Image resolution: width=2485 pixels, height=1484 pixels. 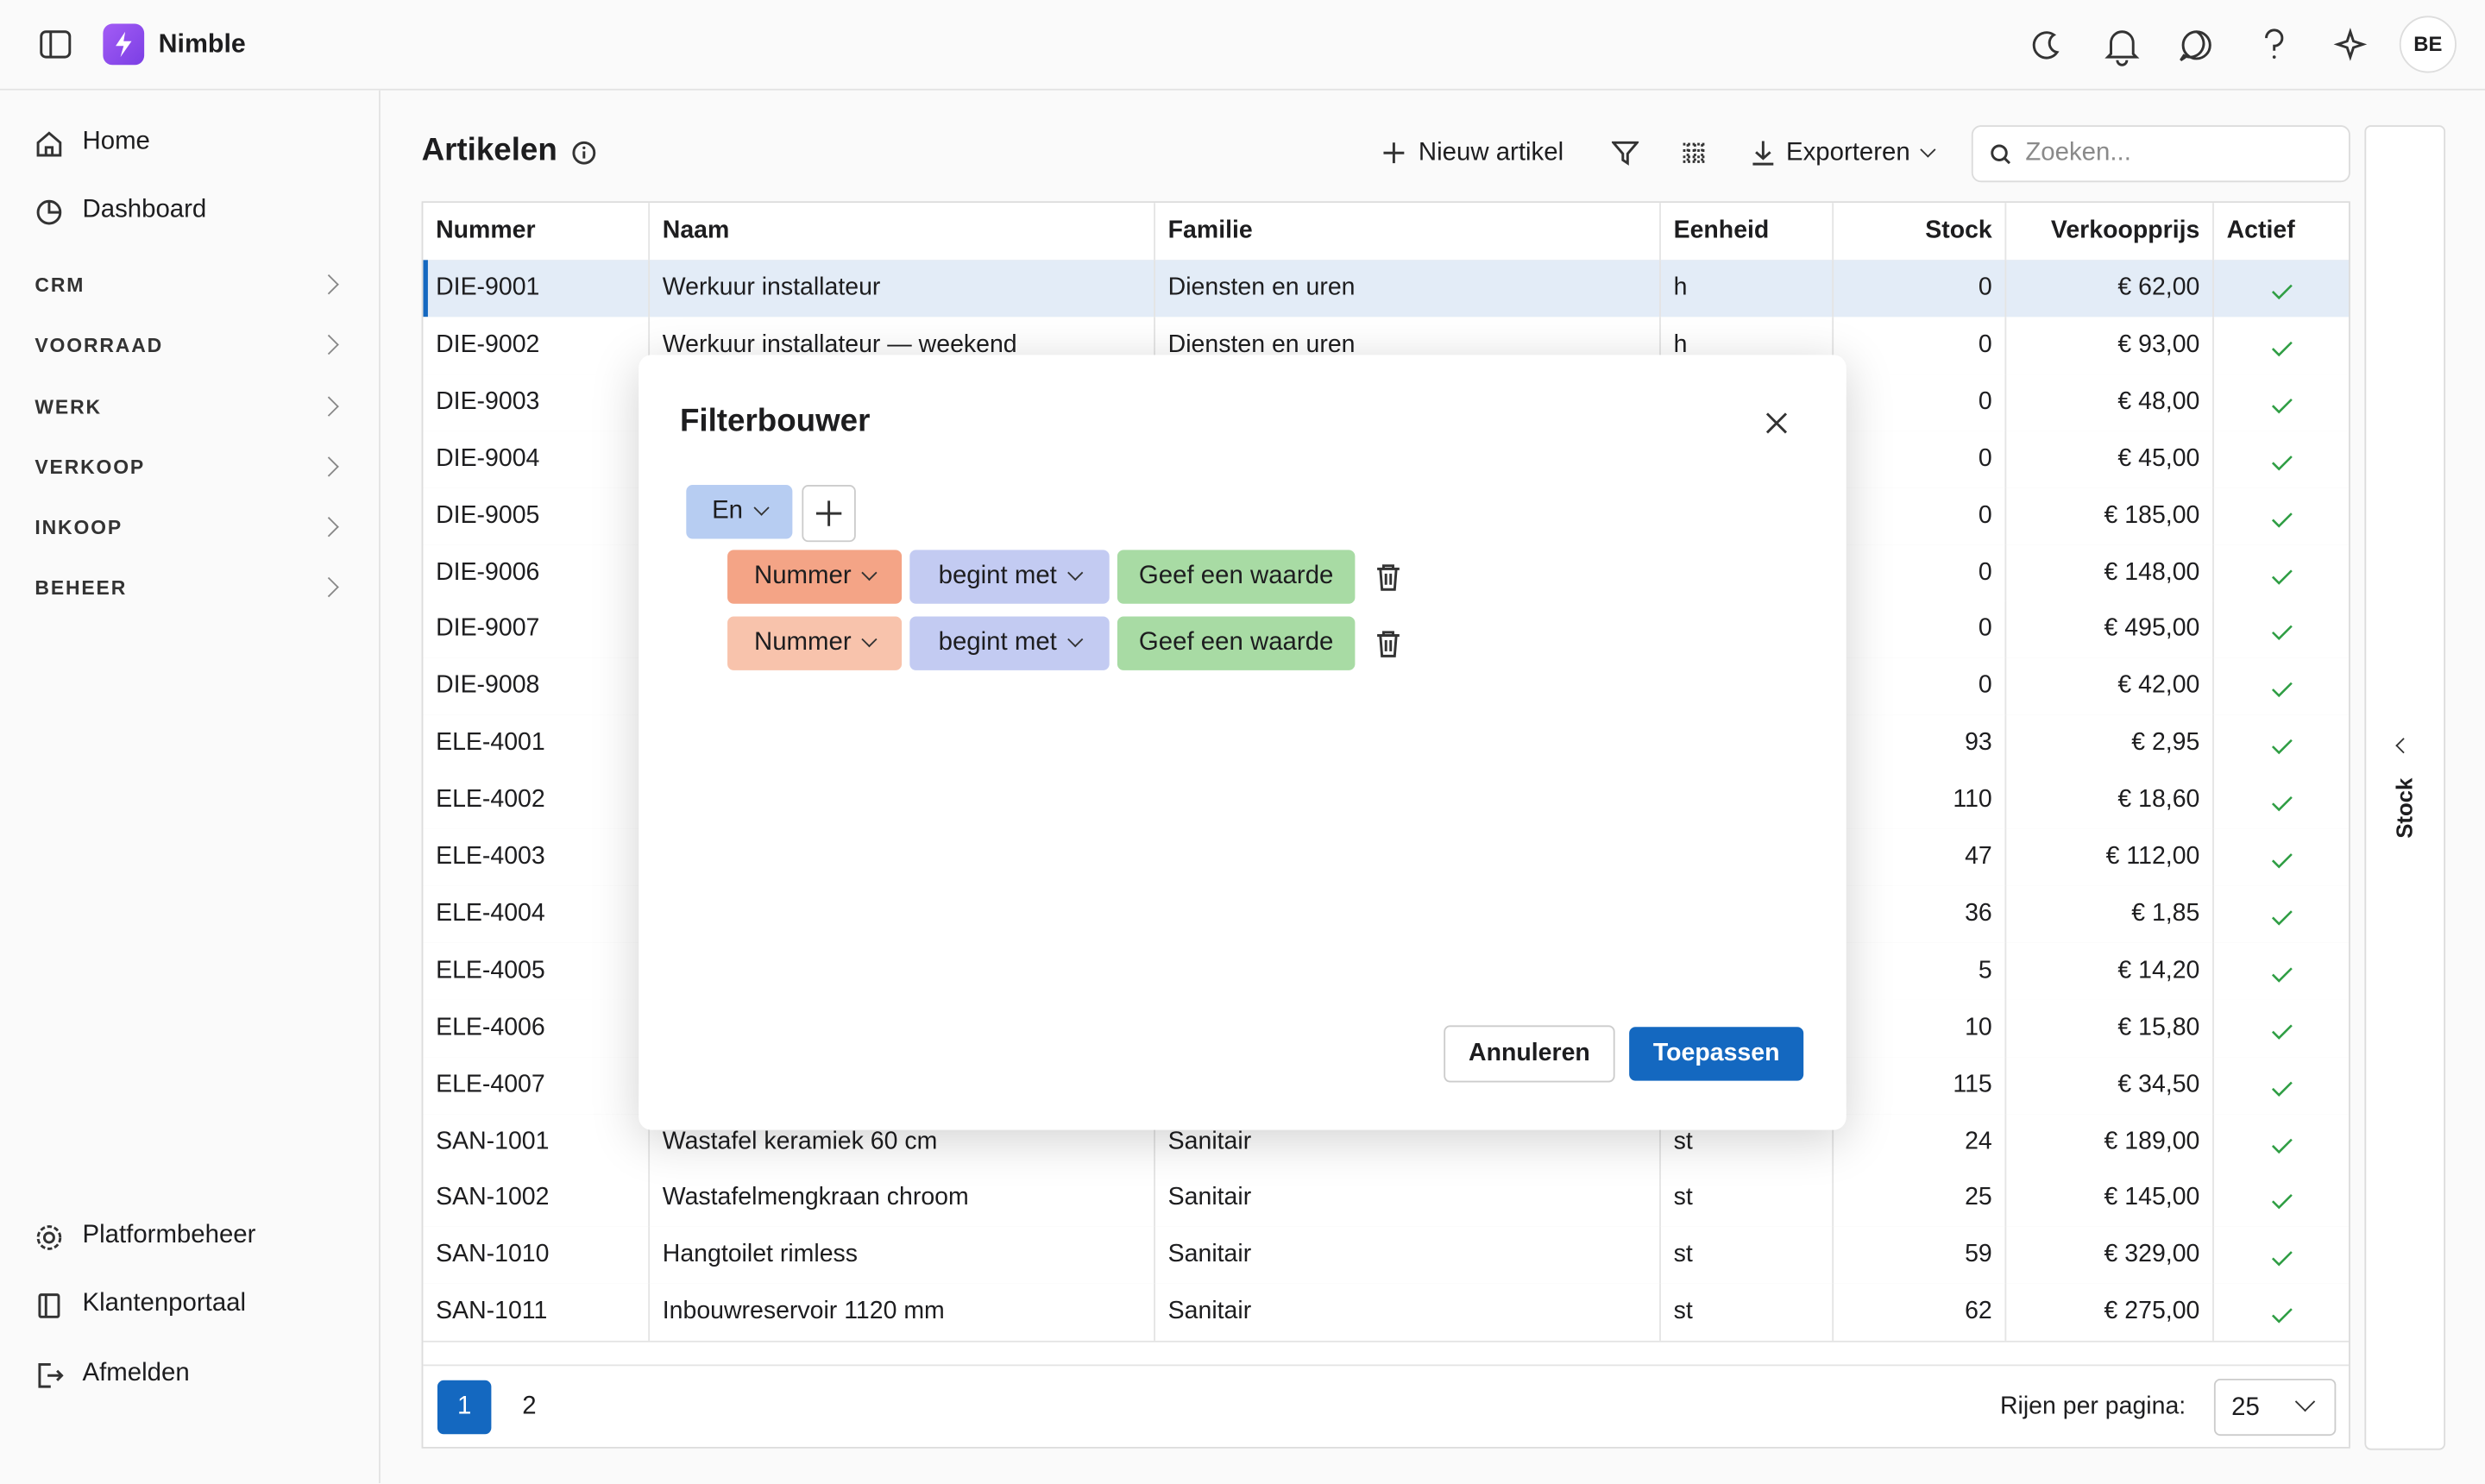 I want to click on table-cell: Wastafel keramiek 60 cm, so click(x=903, y=1142).